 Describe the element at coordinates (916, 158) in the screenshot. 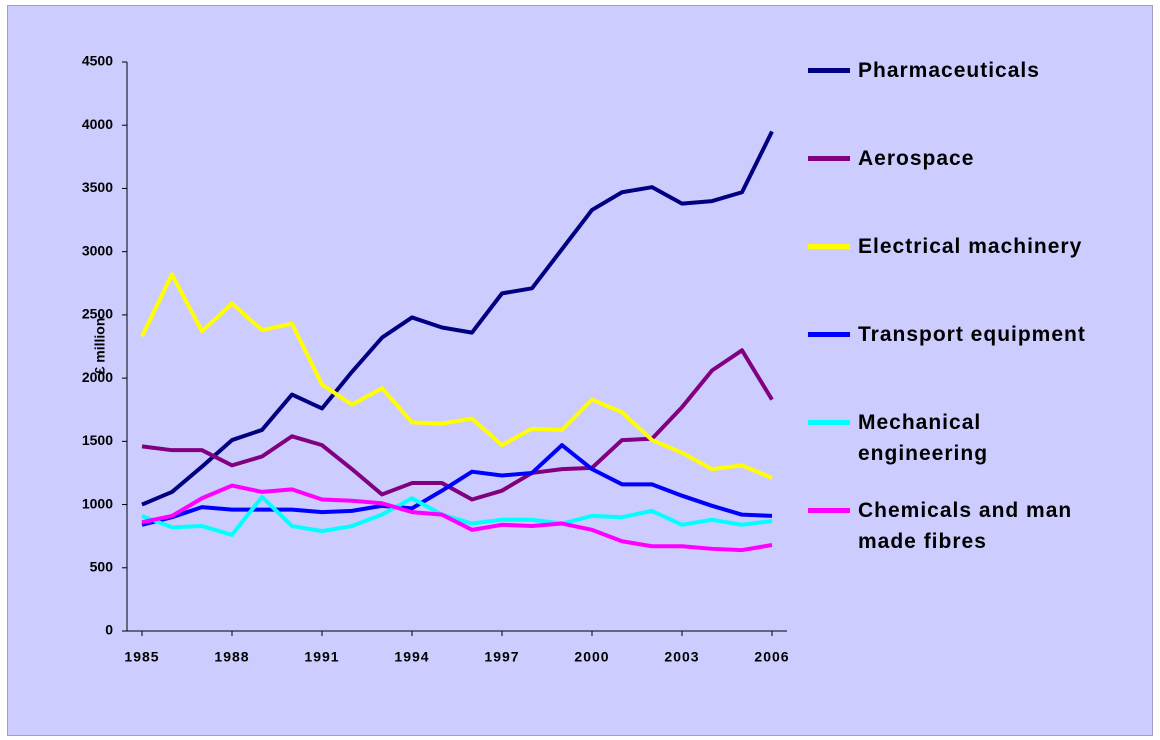

I see `legend-label: Aerospace` at that location.